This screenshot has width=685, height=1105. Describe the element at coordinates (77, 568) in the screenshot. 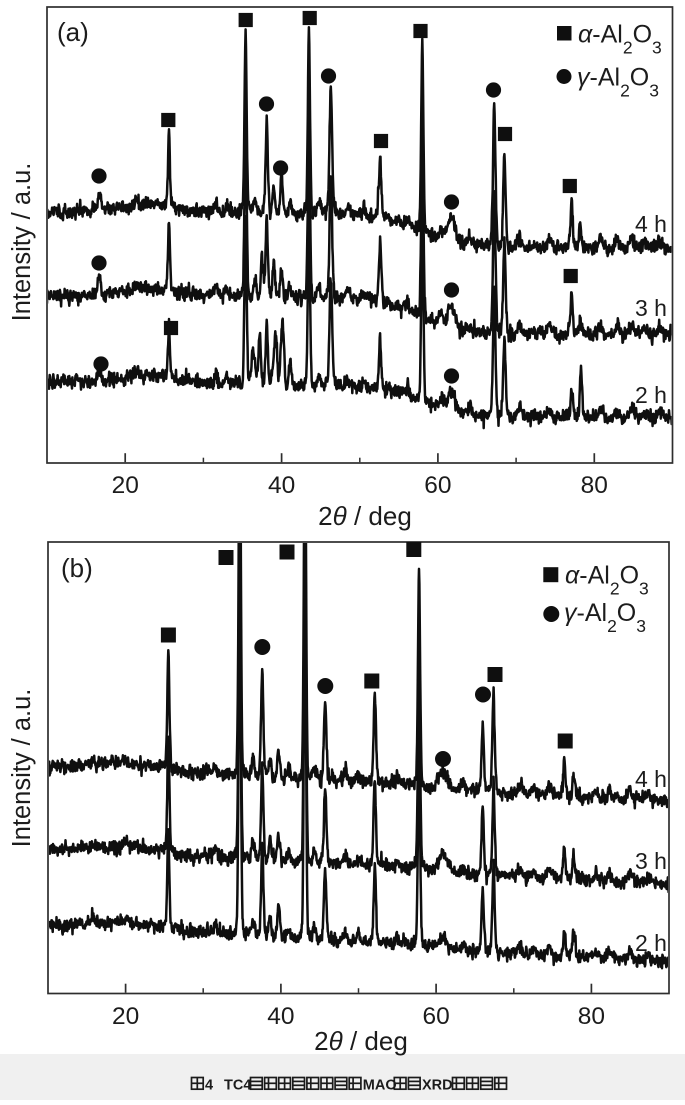

I see `svg-text: (b)` at that location.